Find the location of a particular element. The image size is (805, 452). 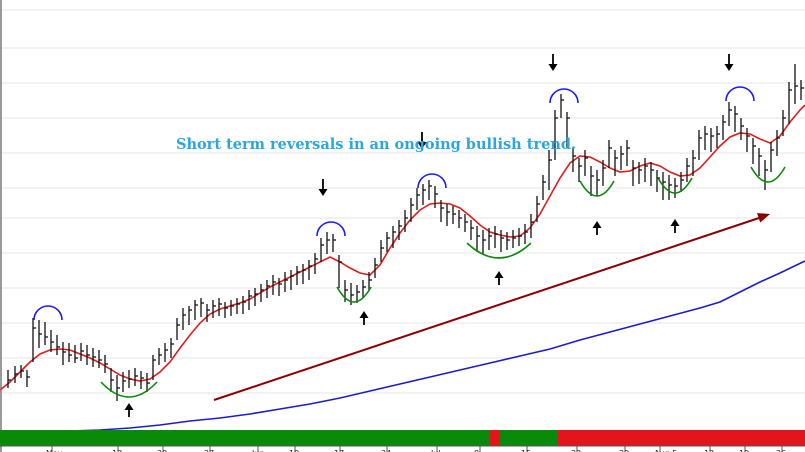

x-tick-label: 8 is located at coordinates (476, 450).